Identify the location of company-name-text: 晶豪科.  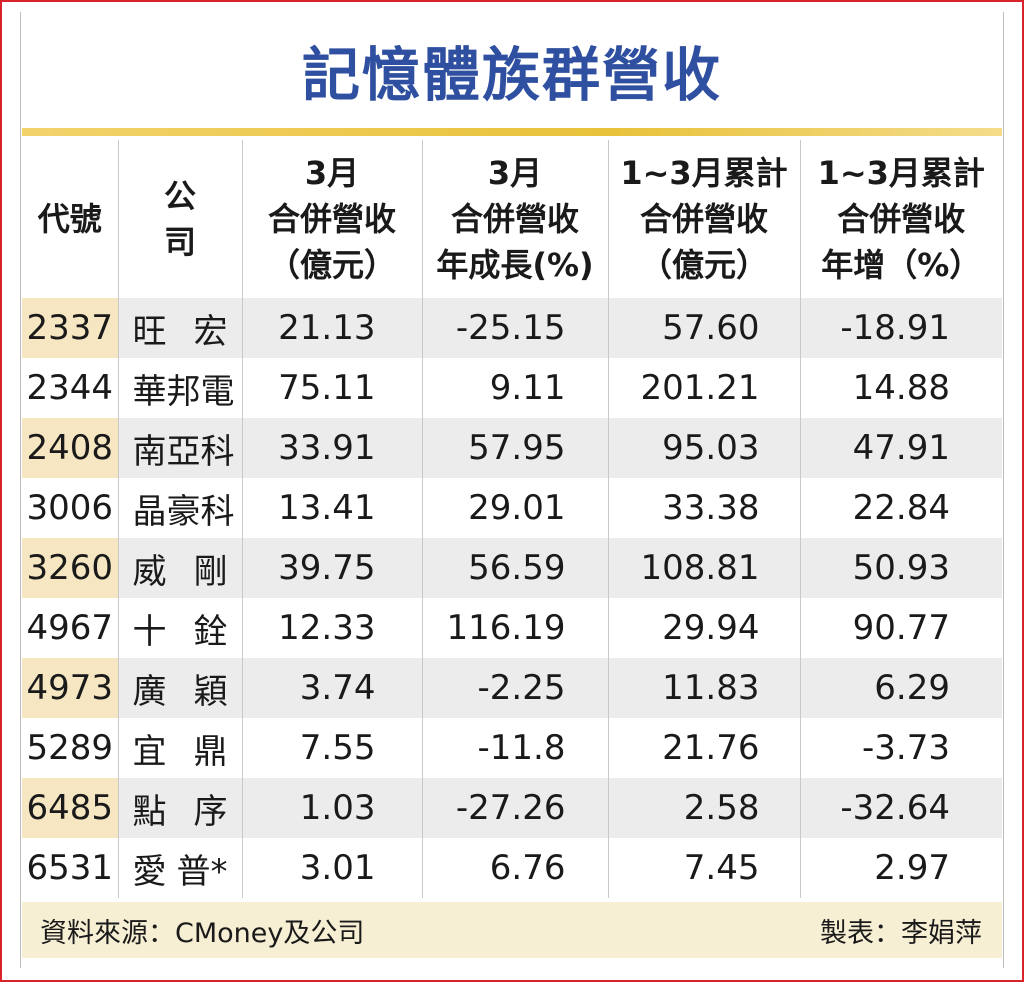
(184, 508).